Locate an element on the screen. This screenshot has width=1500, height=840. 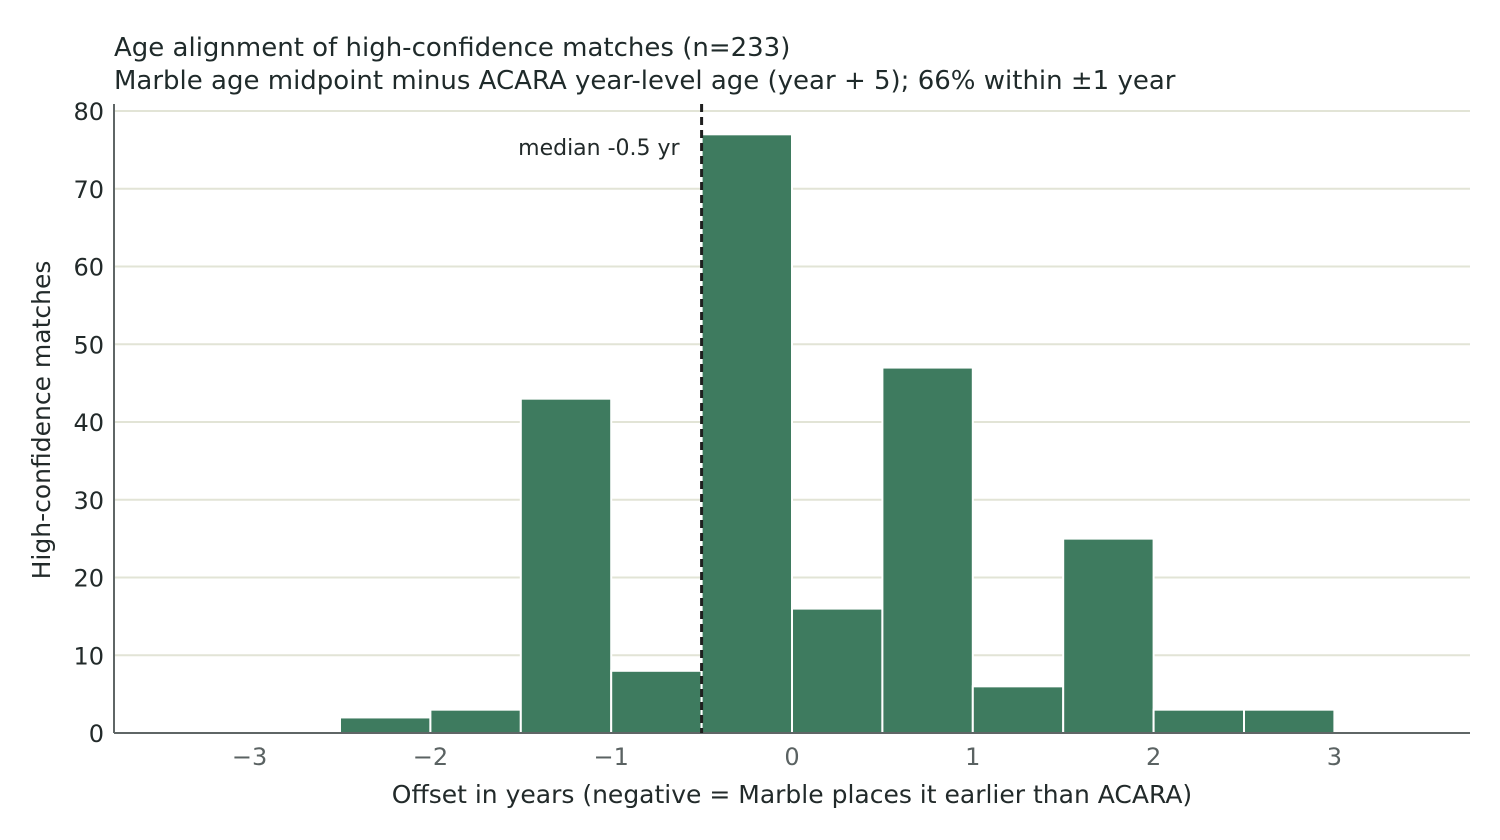
x-tick-label-3: 3 is located at coordinates (1334, 757).